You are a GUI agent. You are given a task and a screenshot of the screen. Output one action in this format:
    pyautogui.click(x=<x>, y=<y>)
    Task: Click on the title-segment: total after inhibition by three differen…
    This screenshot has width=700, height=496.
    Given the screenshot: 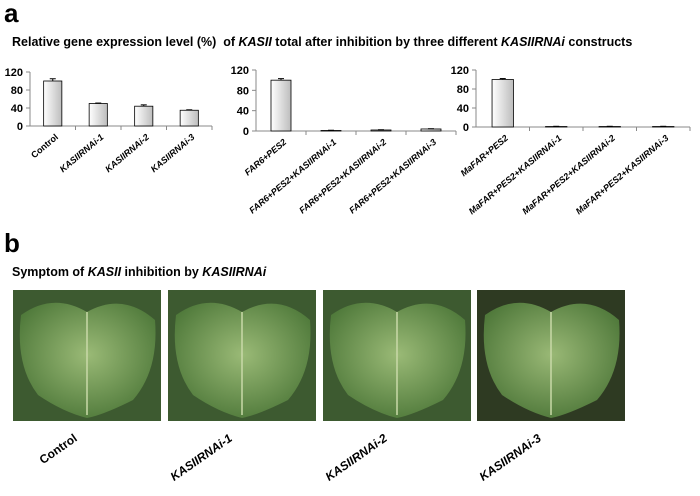 What is the action you would take?
    pyautogui.click(x=386, y=42)
    